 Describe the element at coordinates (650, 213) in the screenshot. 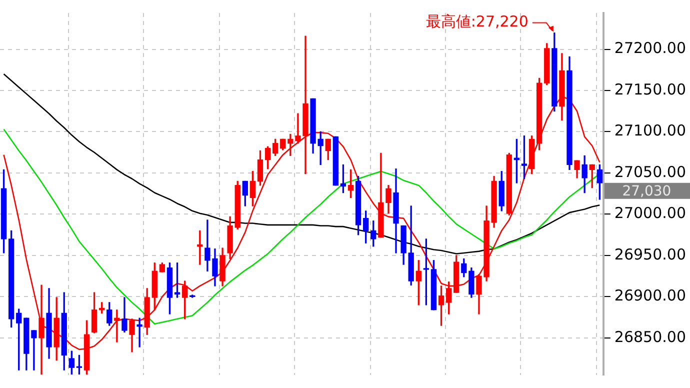

I see `y-tick-label: 27000.00` at that location.